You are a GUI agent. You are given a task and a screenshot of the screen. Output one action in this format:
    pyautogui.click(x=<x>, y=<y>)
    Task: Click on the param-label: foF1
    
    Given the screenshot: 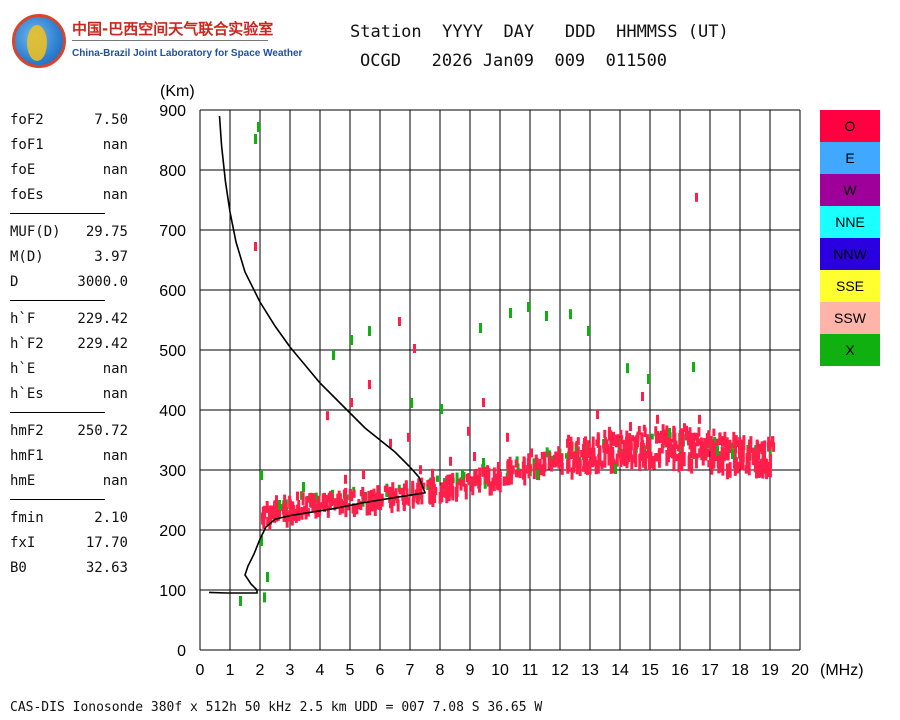 What is the action you would take?
    pyautogui.click(x=27, y=145)
    